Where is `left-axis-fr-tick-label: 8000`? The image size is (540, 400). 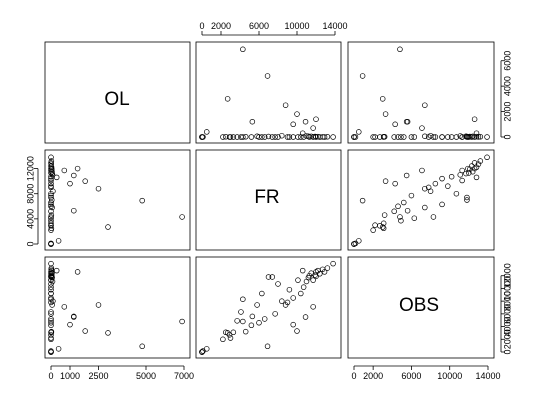 left-axis-fr-tick-label: 8000 is located at coordinates (30, 194).